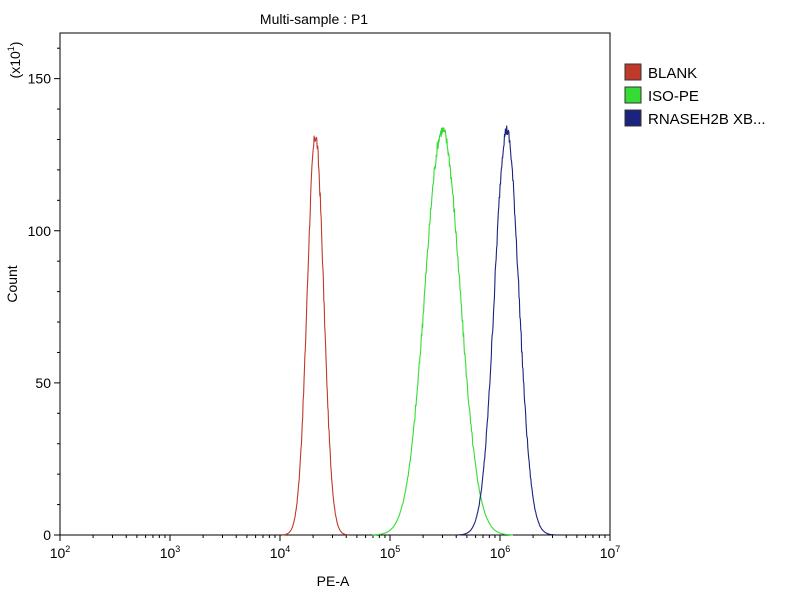 Image resolution: width=800 pixels, height=600 pixels. What do you see at coordinates (617, 549) in the screenshot?
I see `x-tick-exponent: 7` at bounding box center [617, 549].